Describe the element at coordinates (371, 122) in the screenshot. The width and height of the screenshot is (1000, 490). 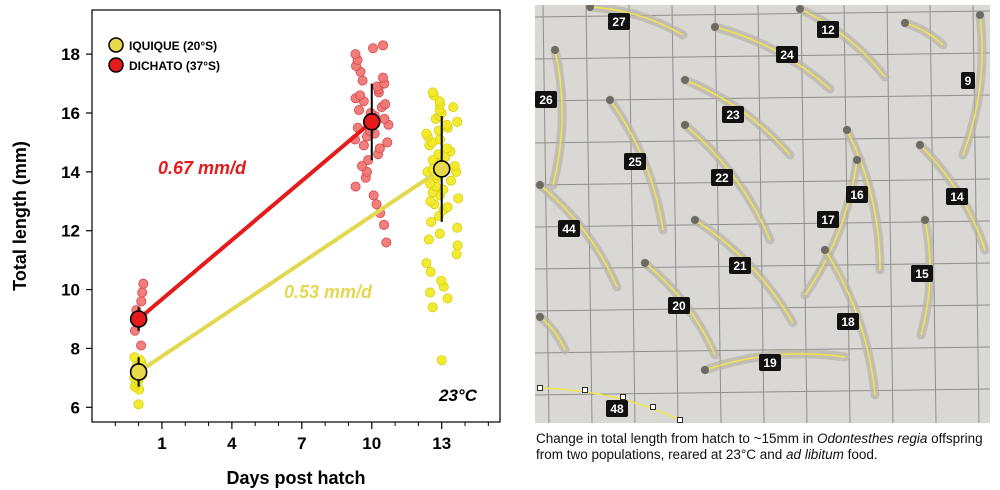
I see `mean-point-dichato` at that location.